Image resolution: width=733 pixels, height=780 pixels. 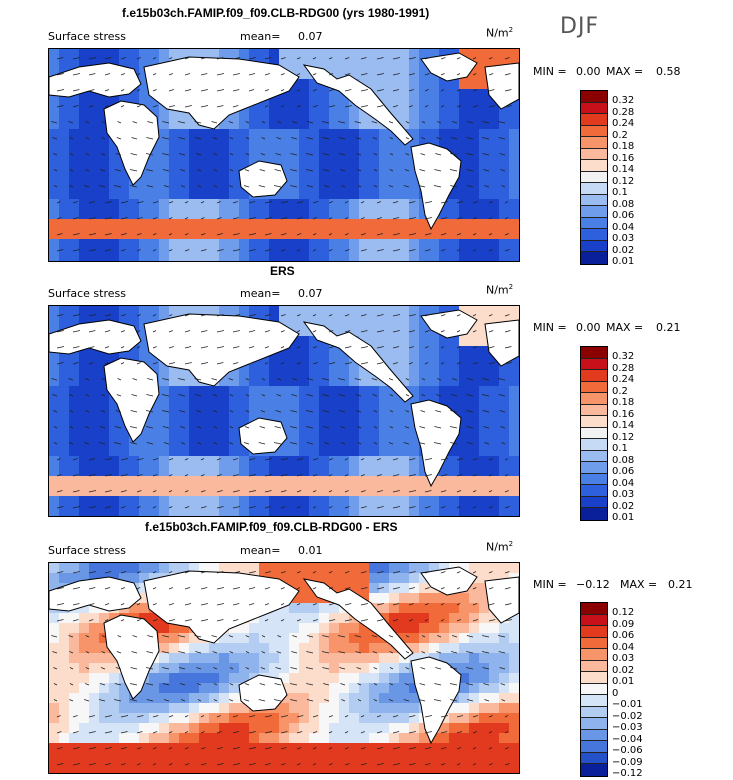 What do you see at coordinates (260, 36) in the screenshot?
I see `panel1-mean-label: mean=` at bounding box center [260, 36].